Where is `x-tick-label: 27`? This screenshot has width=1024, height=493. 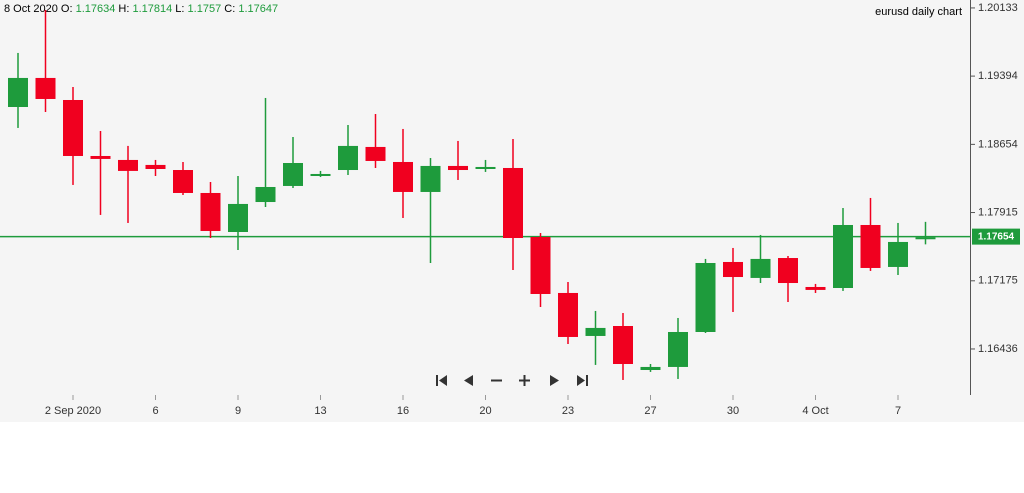 x-tick-label: 27 is located at coordinates (650, 411).